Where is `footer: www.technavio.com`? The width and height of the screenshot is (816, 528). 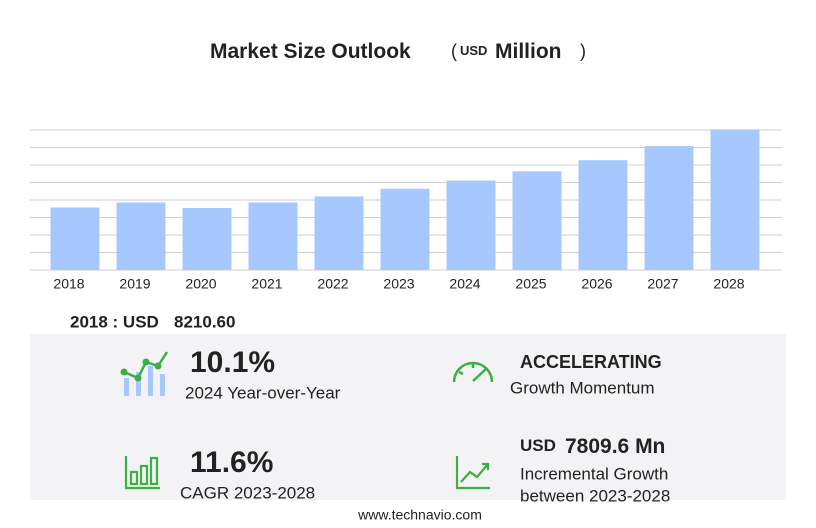
footer: www.technavio.com is located at coordinates (419, 515).